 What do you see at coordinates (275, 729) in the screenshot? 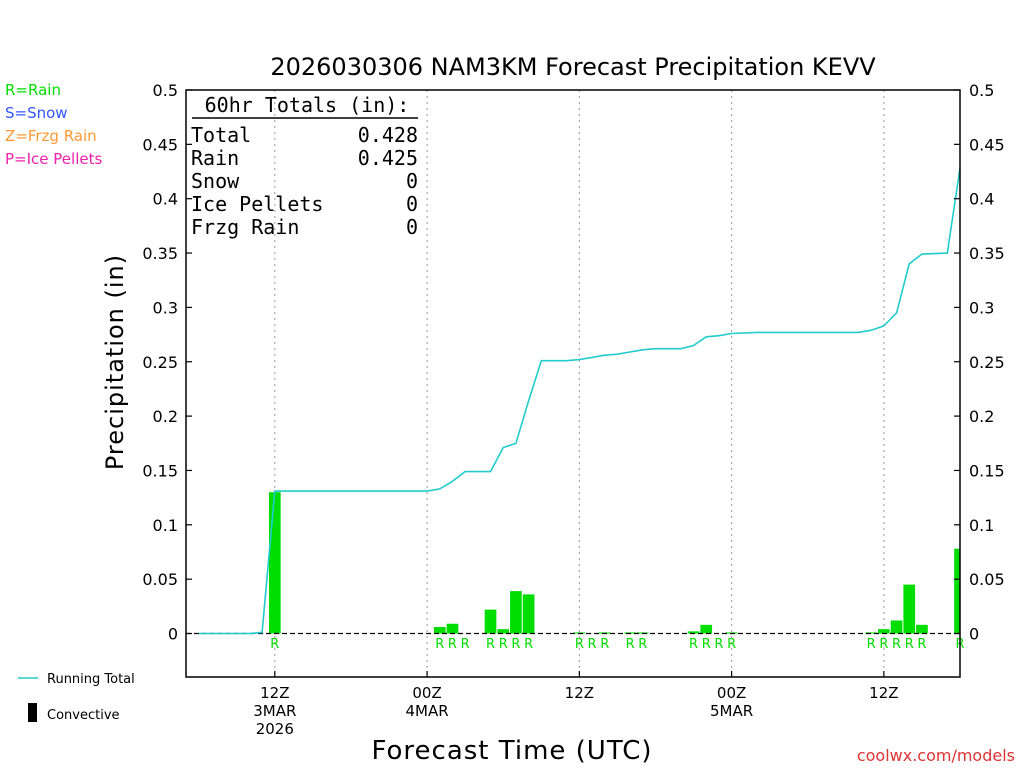
I see `x-tick-label: 2026` at bounding box center [275, 729].